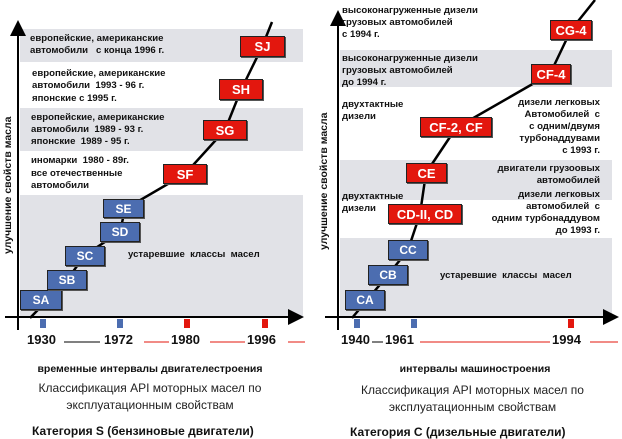  I want to click on class-CE: CE, so click(426, 173).